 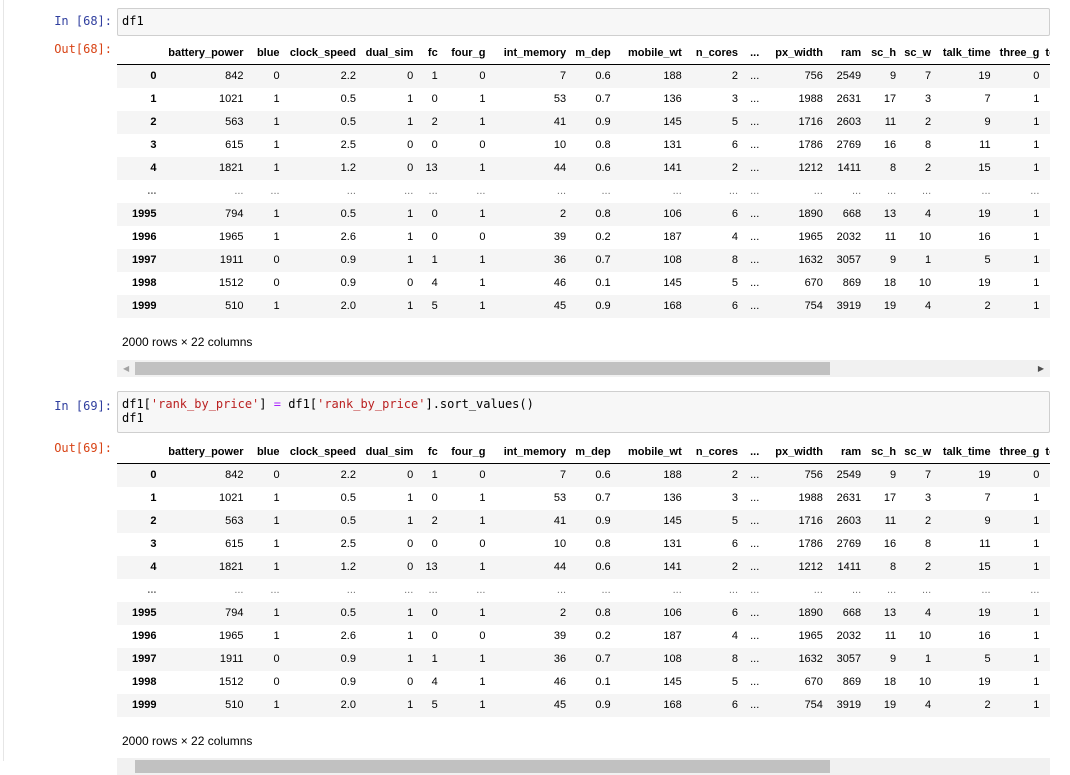 I want to click on table-cell: 145, so click(x=672, y=283).